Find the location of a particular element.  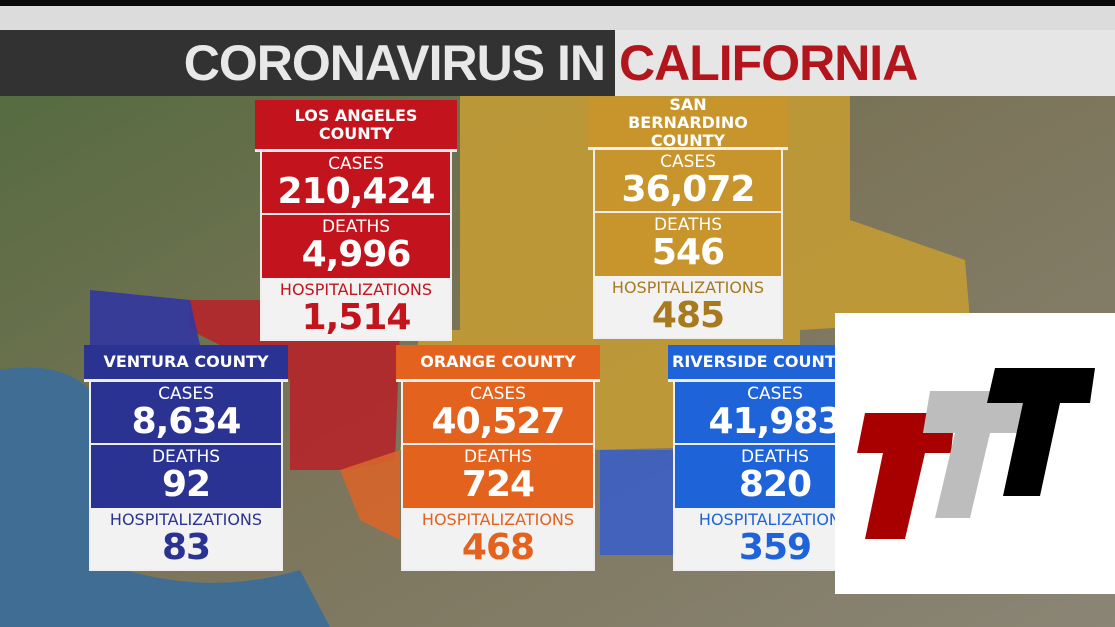

cases-value: 41,983 is located at coordinates (775, 421).